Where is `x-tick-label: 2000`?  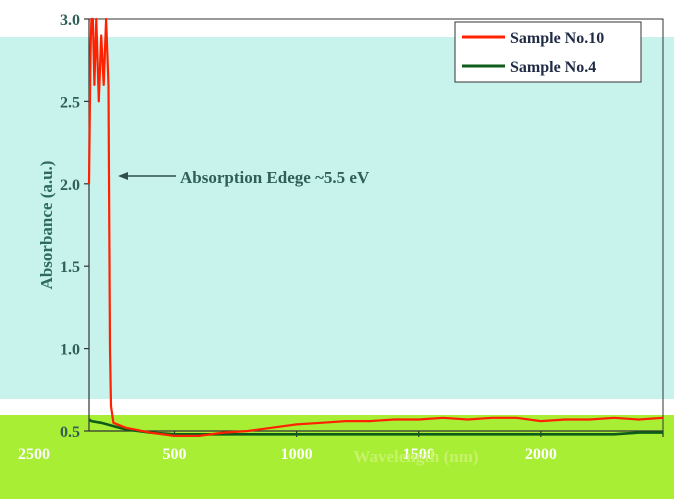 x-tick-label: 2000 is located at coordinates (541, 454).